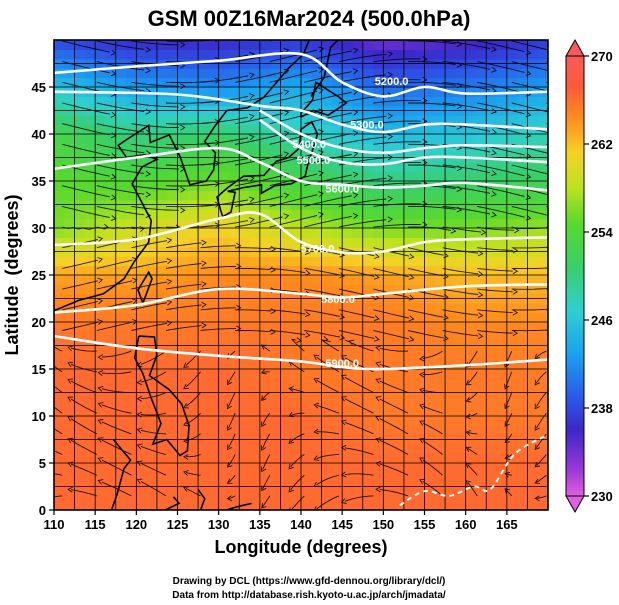 Image resolution: width=619 pixels, height=605 pixels. What do you see at coordinates (383, 524) in the screenshot?
I see `x-tick-label: 150` at bounding box center [383, 524].